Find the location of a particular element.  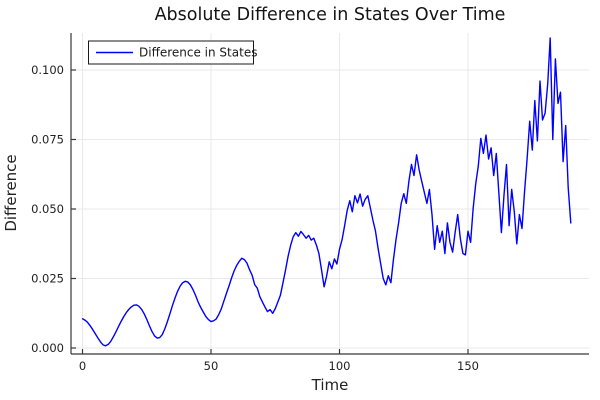

y-axis-ticks: 0.000 0.025 0.050 0.075 0.100 is located at coordinates (53, 209).